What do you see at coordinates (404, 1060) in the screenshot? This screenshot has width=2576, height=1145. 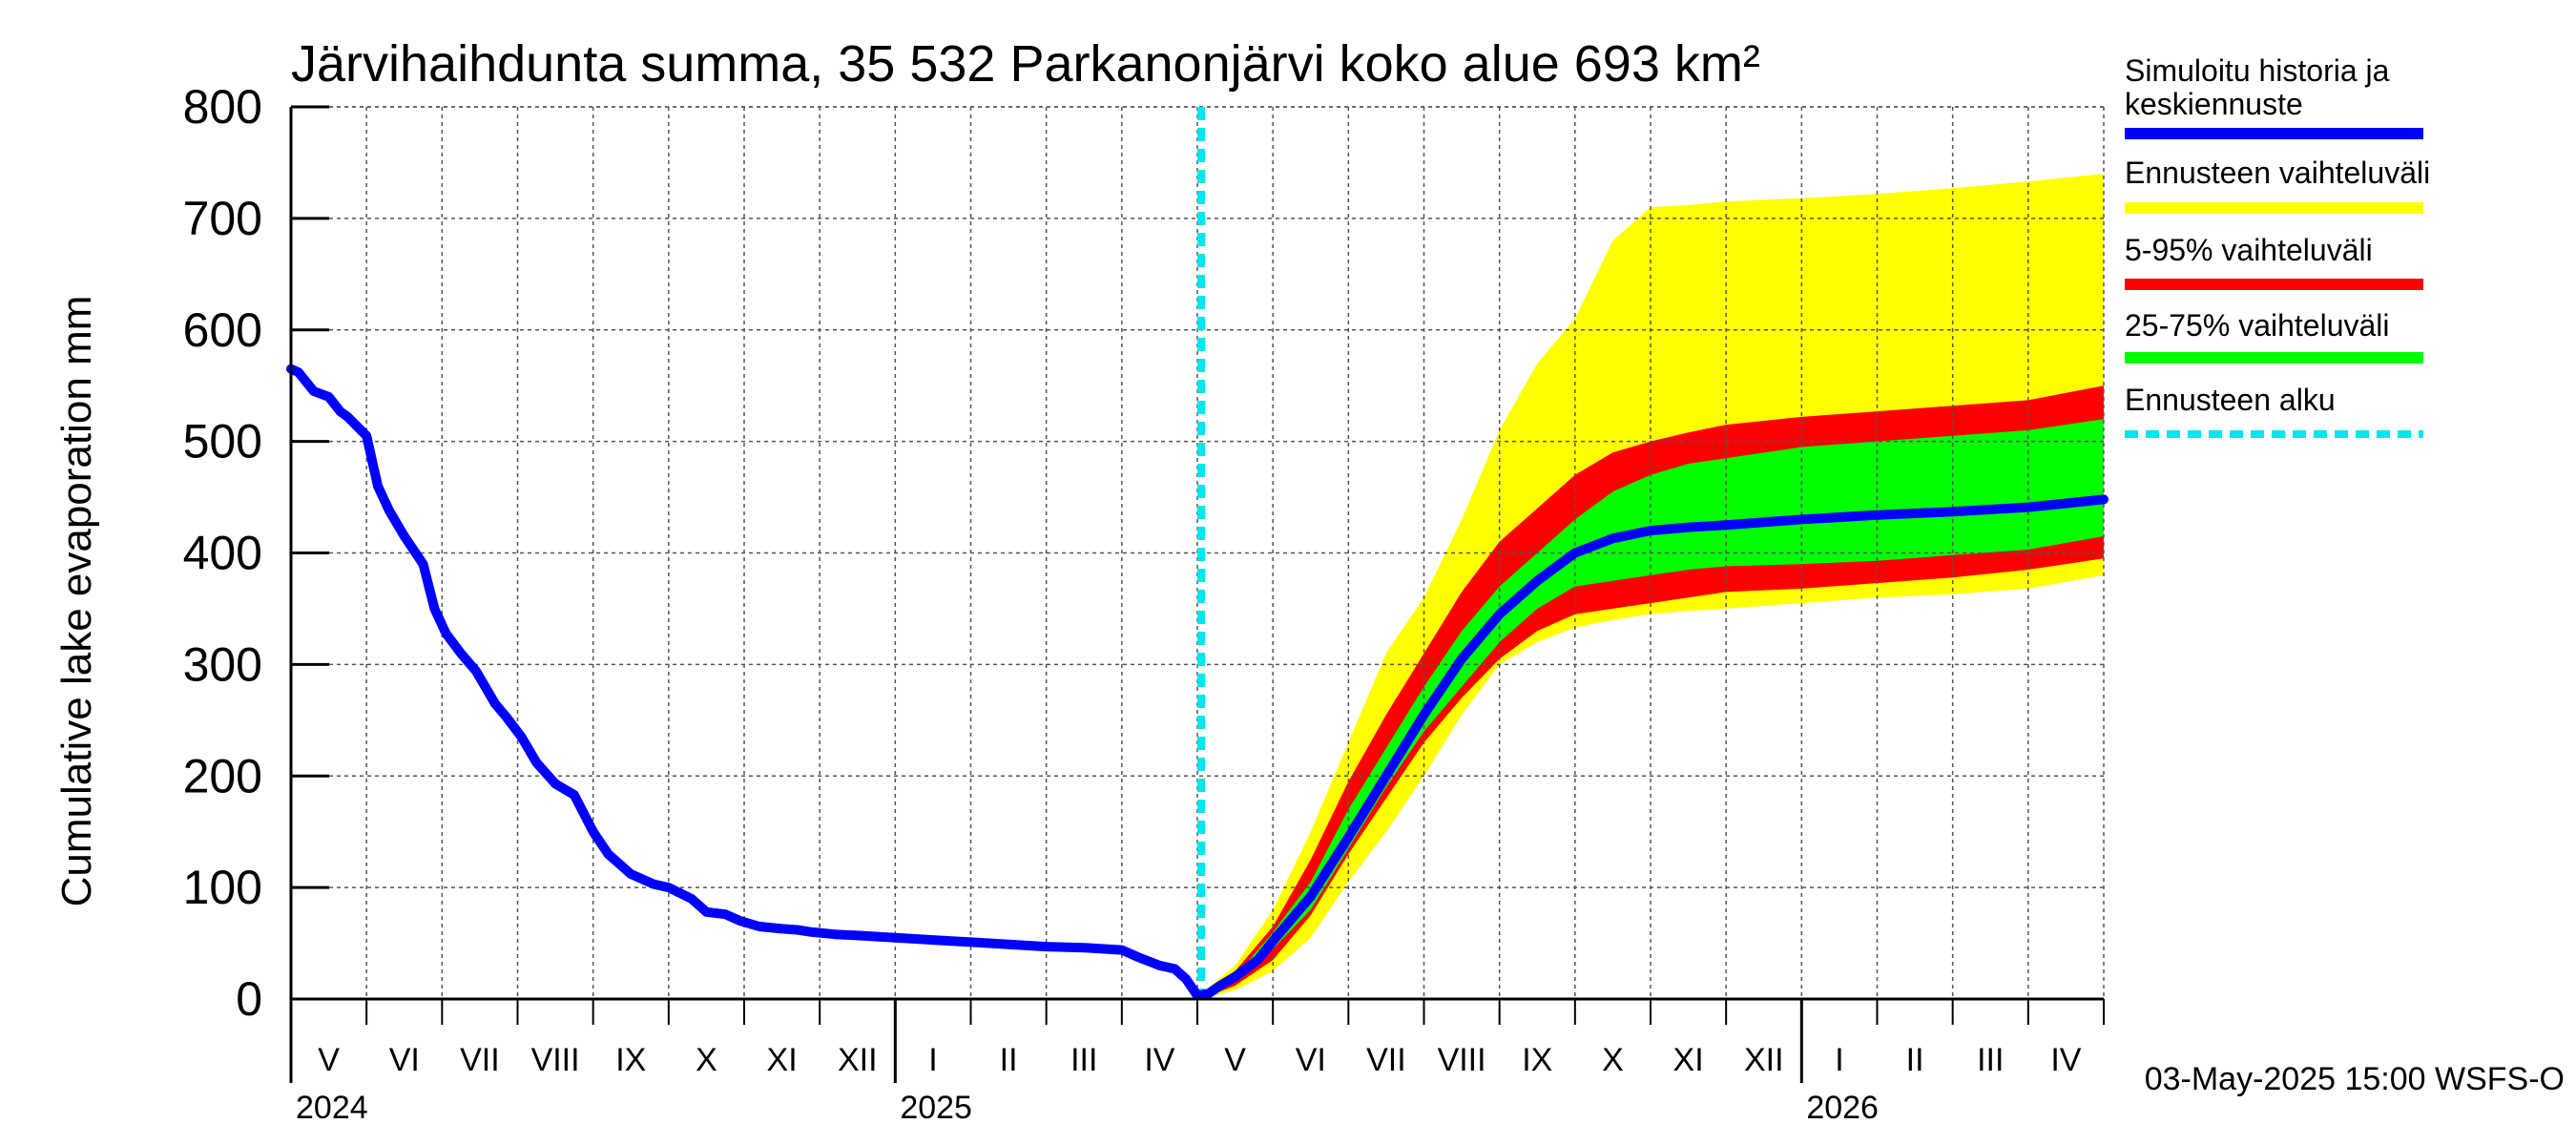 I see `x-tick-label-month-1: VI` at bounding box center [404, 1060].